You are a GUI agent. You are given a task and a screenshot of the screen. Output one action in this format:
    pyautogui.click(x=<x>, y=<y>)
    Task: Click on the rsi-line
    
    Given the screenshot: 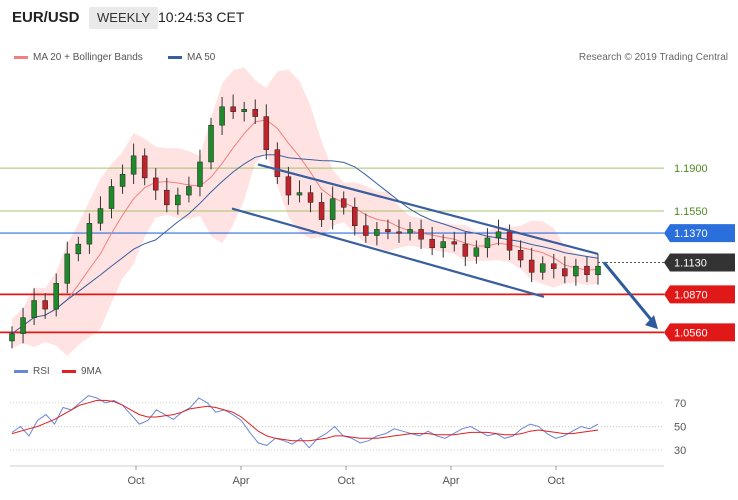 What is the action you would take?
    pyautogui.click(x=305, y=422)
    